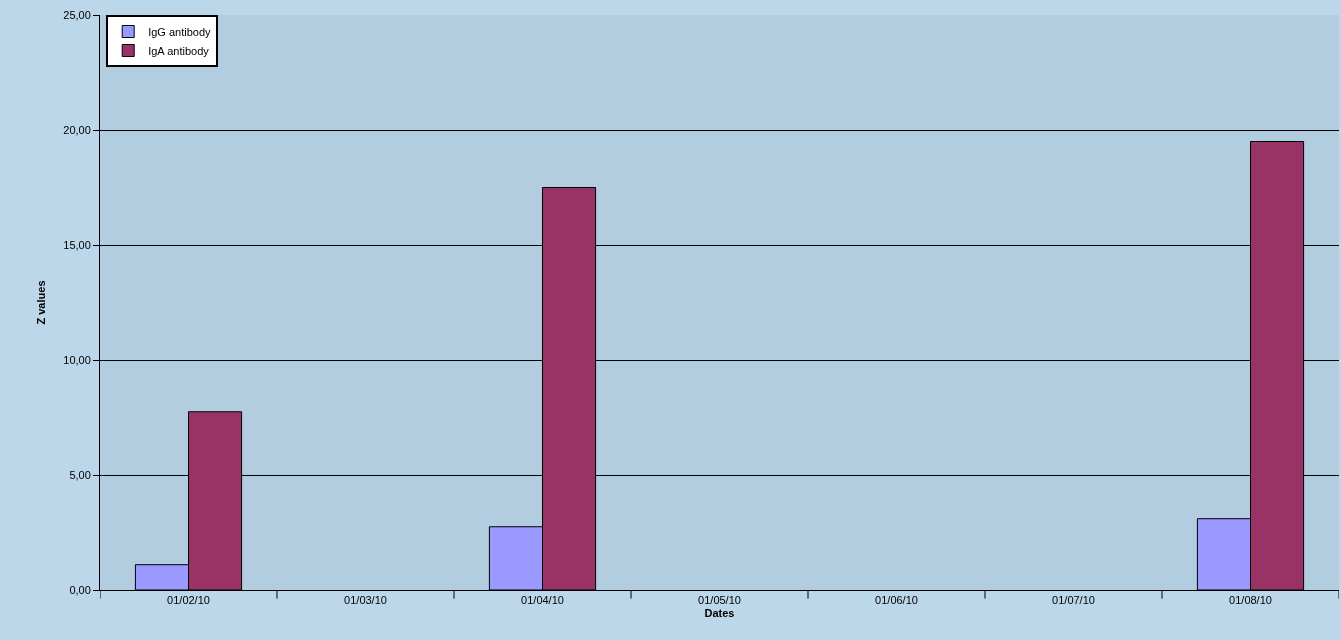  What do you see at coordinates (80, 474) in the screenshot?
I see `y-tick-label: 5,00` at bounding box center [80, 474].